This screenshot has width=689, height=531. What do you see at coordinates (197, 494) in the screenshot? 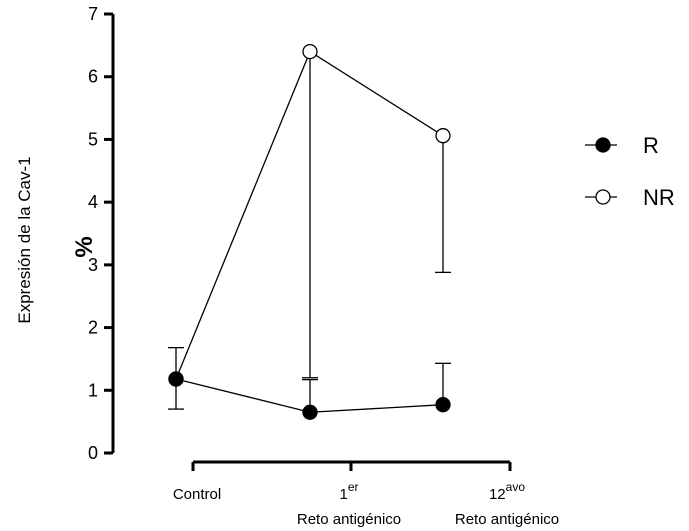
I see `x-category-label: Control` at bounding box center [197, 494].